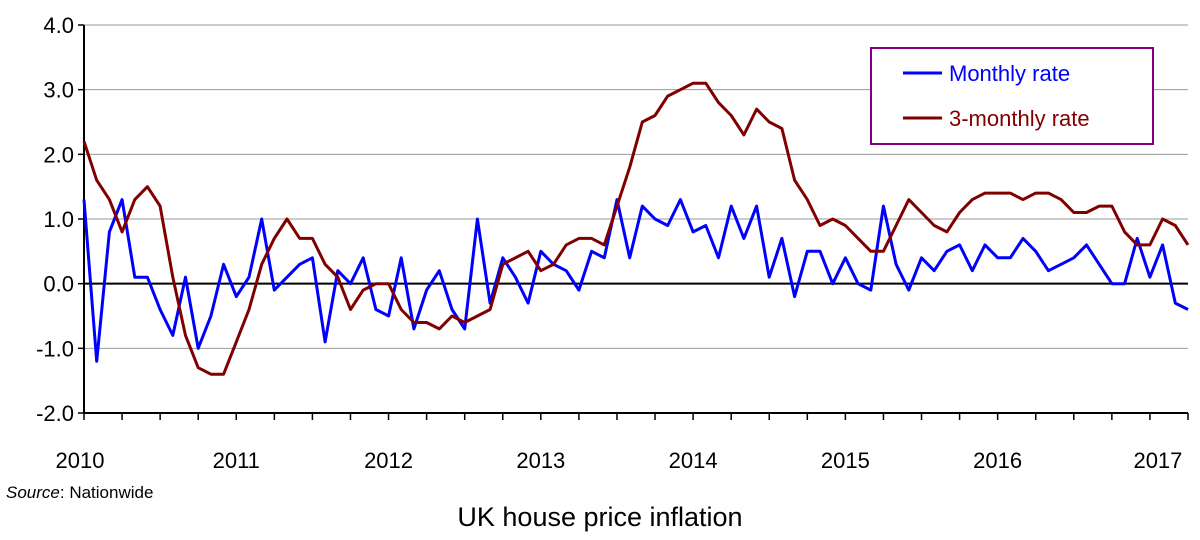 The image size is (1200, 540). I want to click on y-tick-label: 2.0, so click(58, 154).